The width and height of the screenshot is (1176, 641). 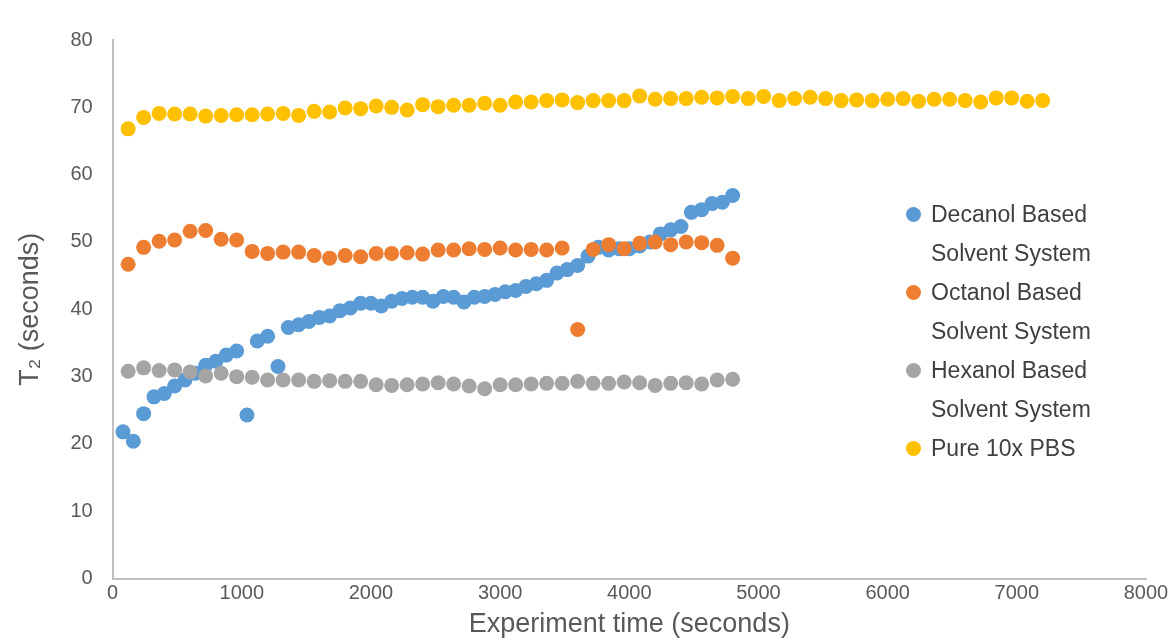 What do you see at coordinates (1011, 312) in the screenshot?
I see `legend-label: Octanol Based Solvent System` at bounding box center [1011, 312].